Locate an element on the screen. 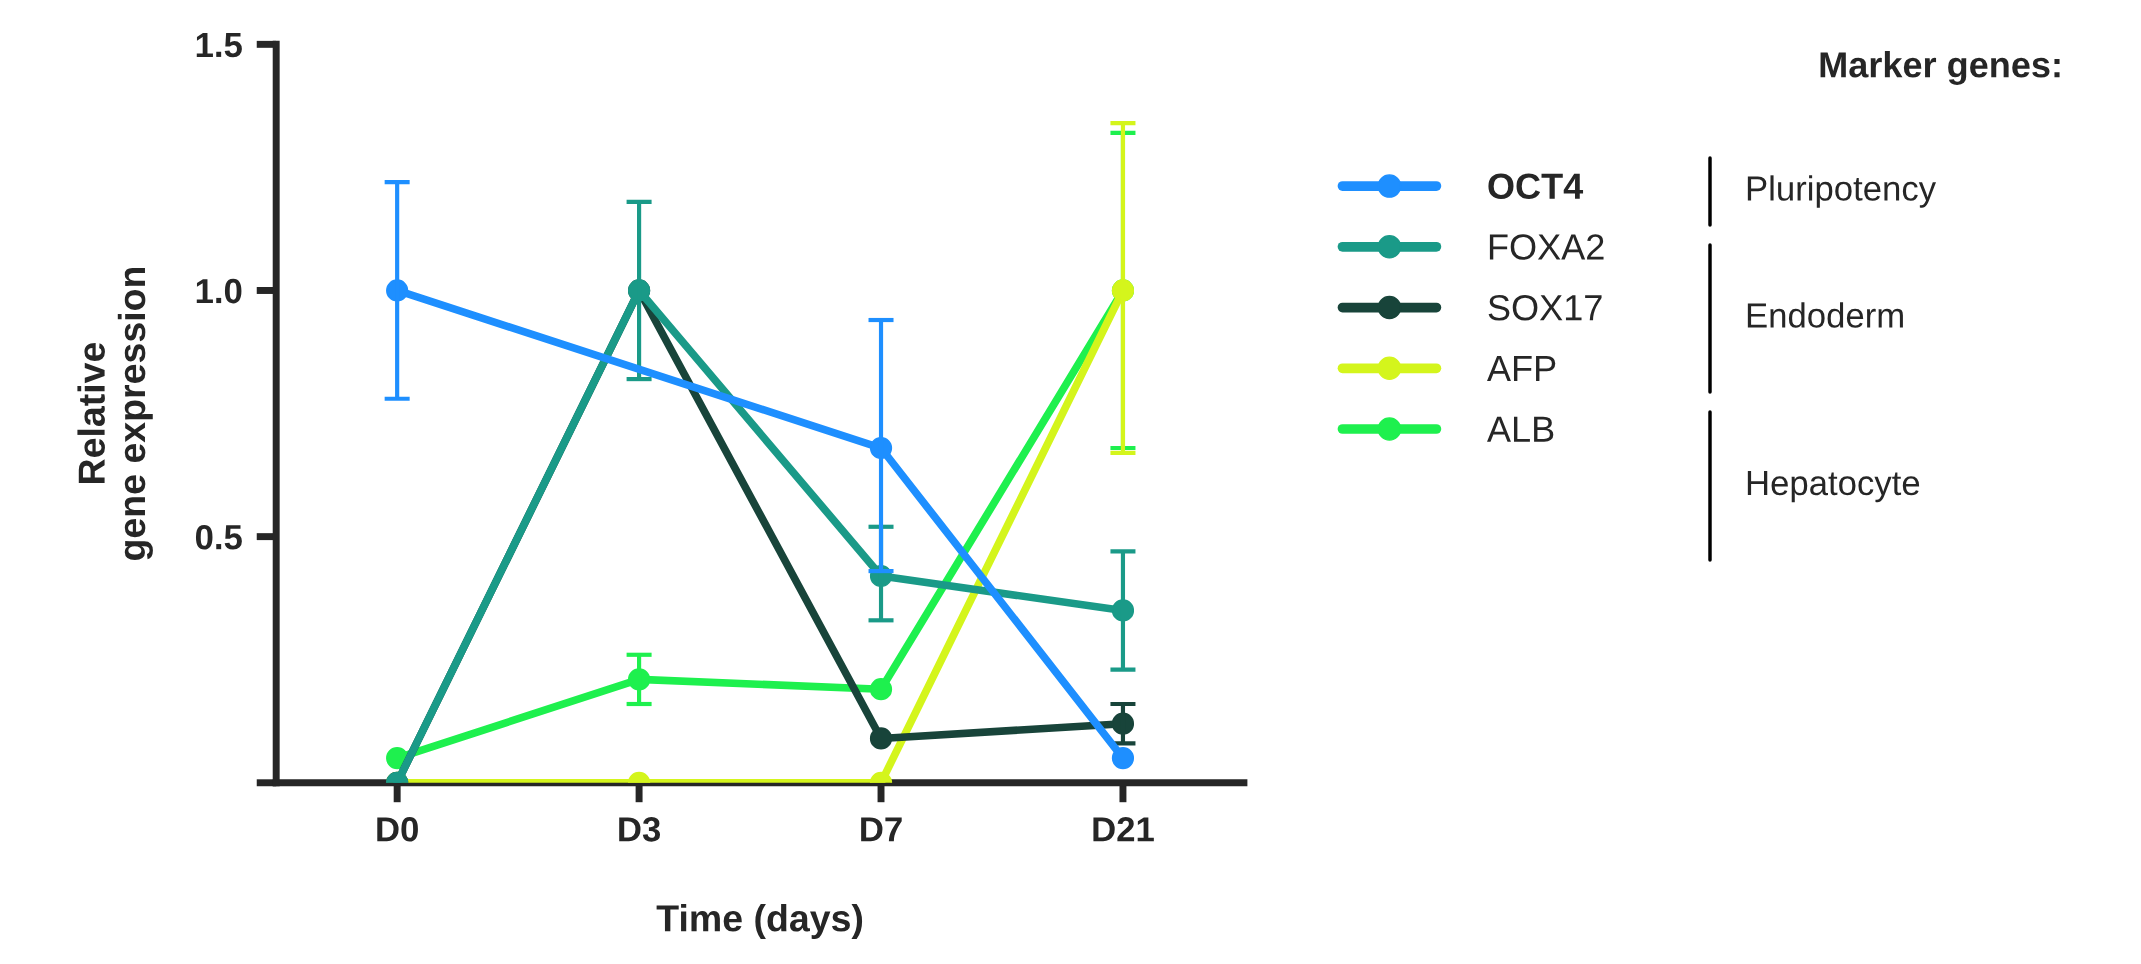 The width and height of the screenshot is (2141, 964). legend-label: SOX17 is located at coordinates (1545, 307).